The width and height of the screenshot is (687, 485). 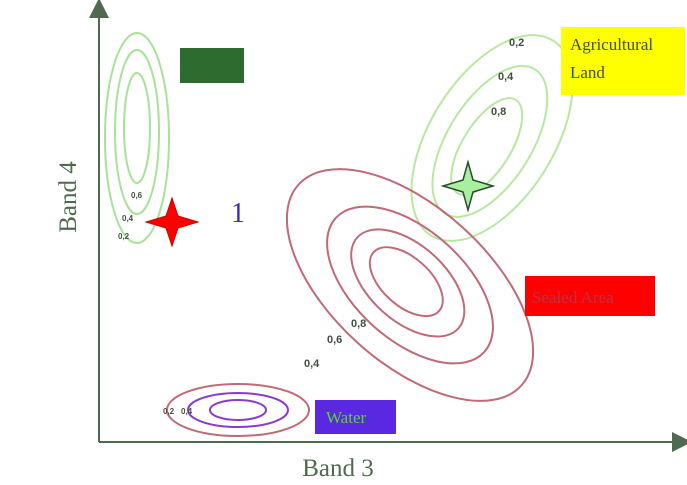 I want to click on water-contour-label-1: 0,2, so click(x=169, y=411).